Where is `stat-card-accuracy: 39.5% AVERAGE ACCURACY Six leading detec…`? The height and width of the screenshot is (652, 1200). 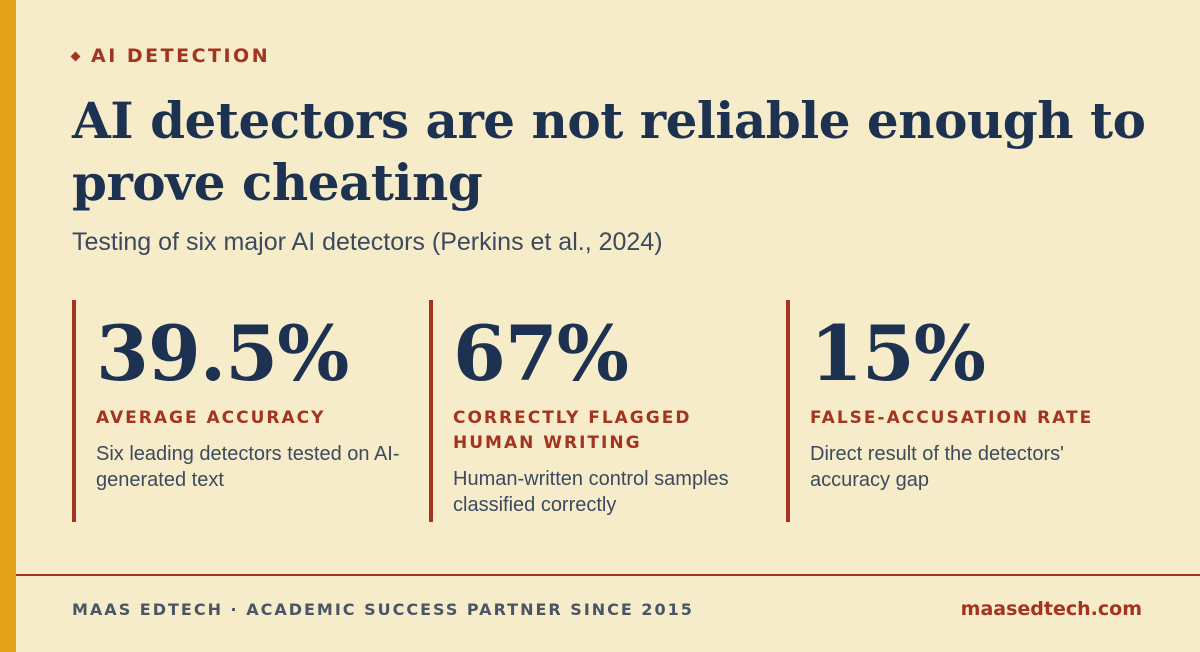 stat-card-accuracy: 39.5% AVERAGE ACCURACY Six leading detec… is located at coordinates (237, 411).